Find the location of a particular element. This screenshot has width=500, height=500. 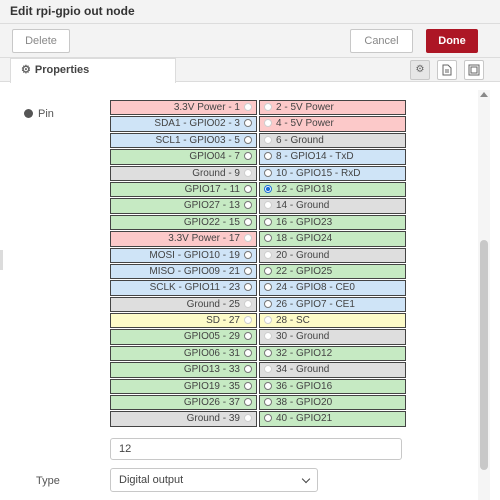

delete-button: Delete is located at coordinates (41, 41).